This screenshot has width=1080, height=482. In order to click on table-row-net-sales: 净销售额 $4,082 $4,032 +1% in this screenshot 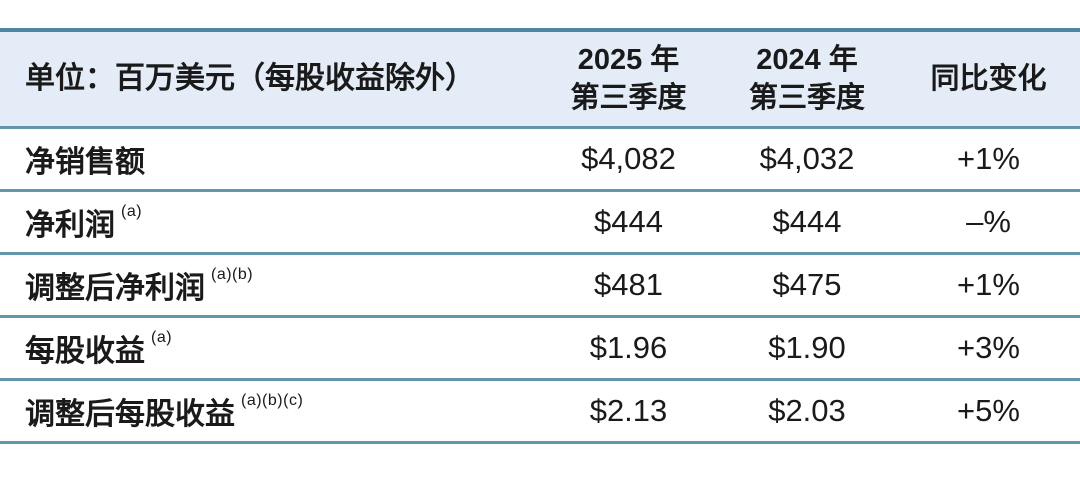, I will do `click(540, 157)`.